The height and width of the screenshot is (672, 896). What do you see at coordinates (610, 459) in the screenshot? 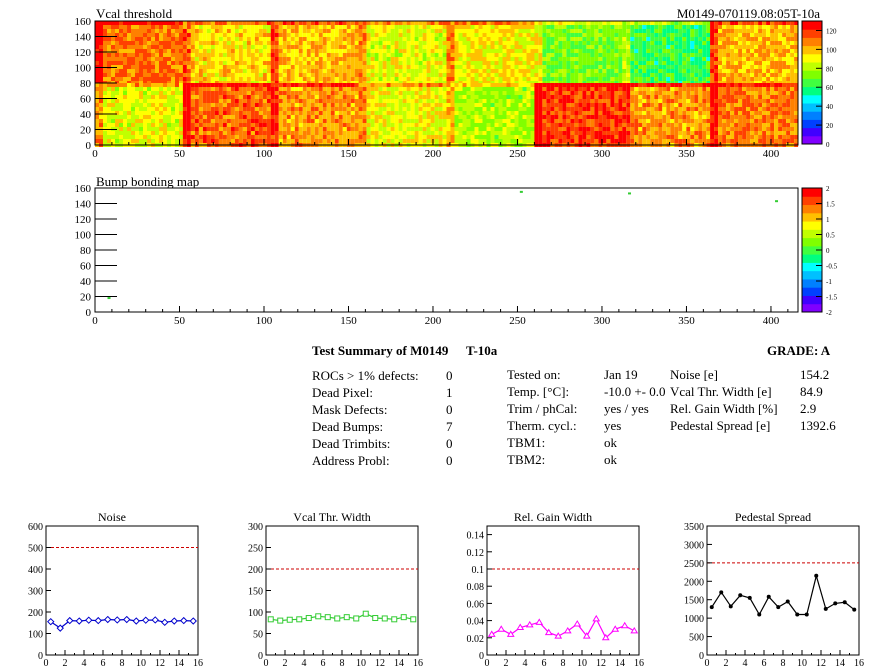
I see `condition-row-value: ok` at bounding box center [610, 459].